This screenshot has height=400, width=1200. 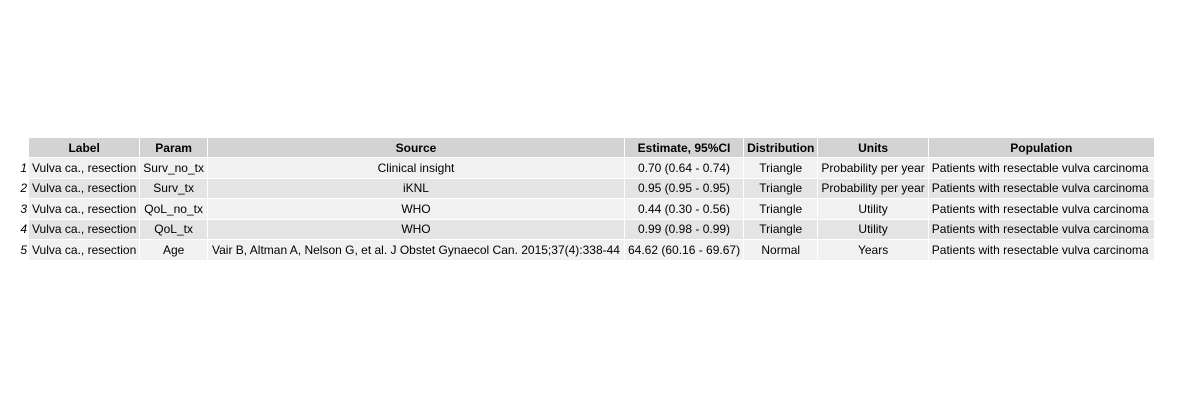 What do you see at coordinates (684, 188) in the screenshot?
I see `estimate-cell: 0.95 (0.95 - 0.95)` at bounding box center [684, 188].